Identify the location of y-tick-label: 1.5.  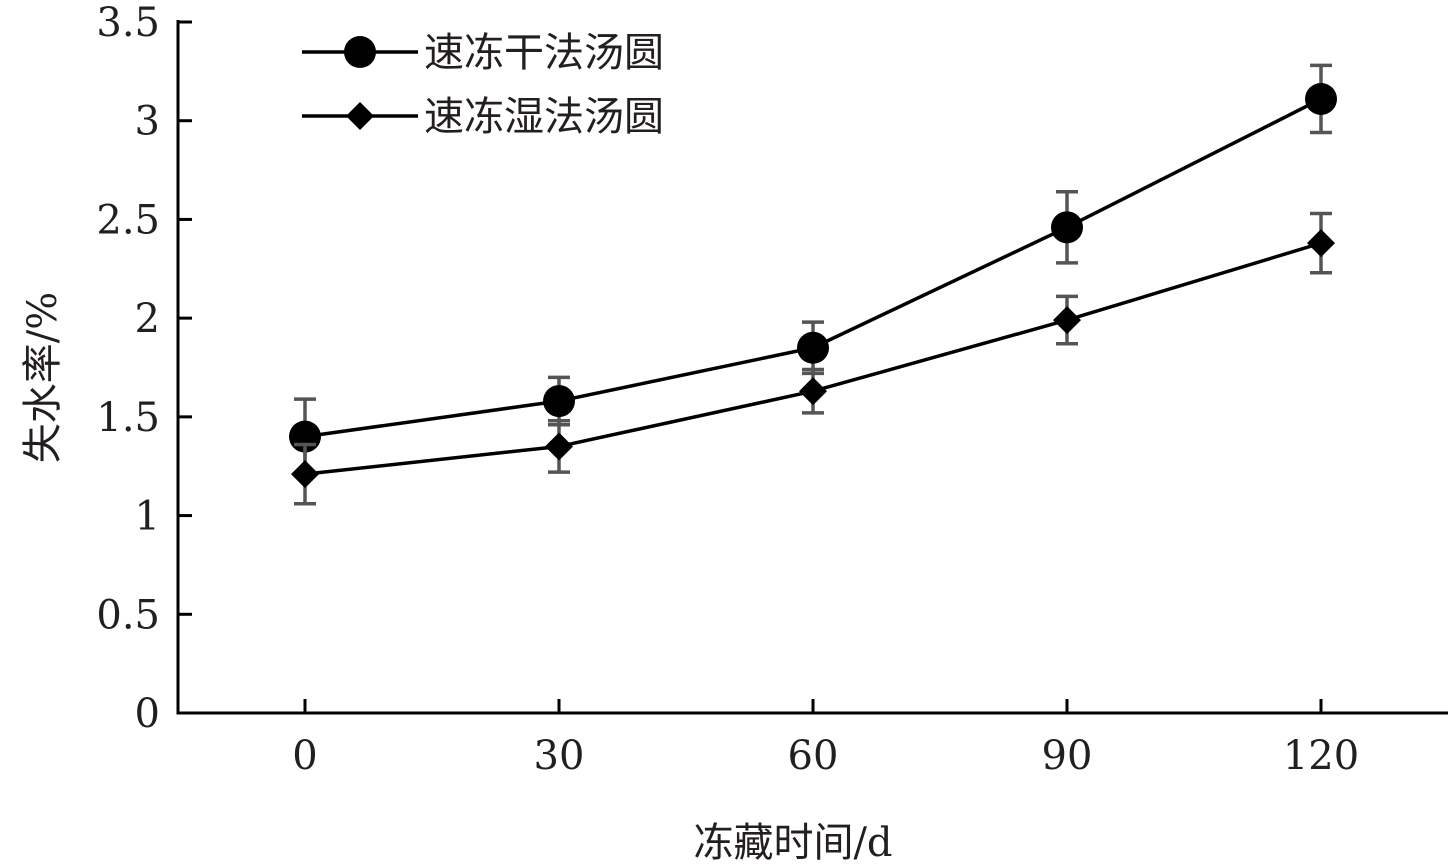
(128, 418).